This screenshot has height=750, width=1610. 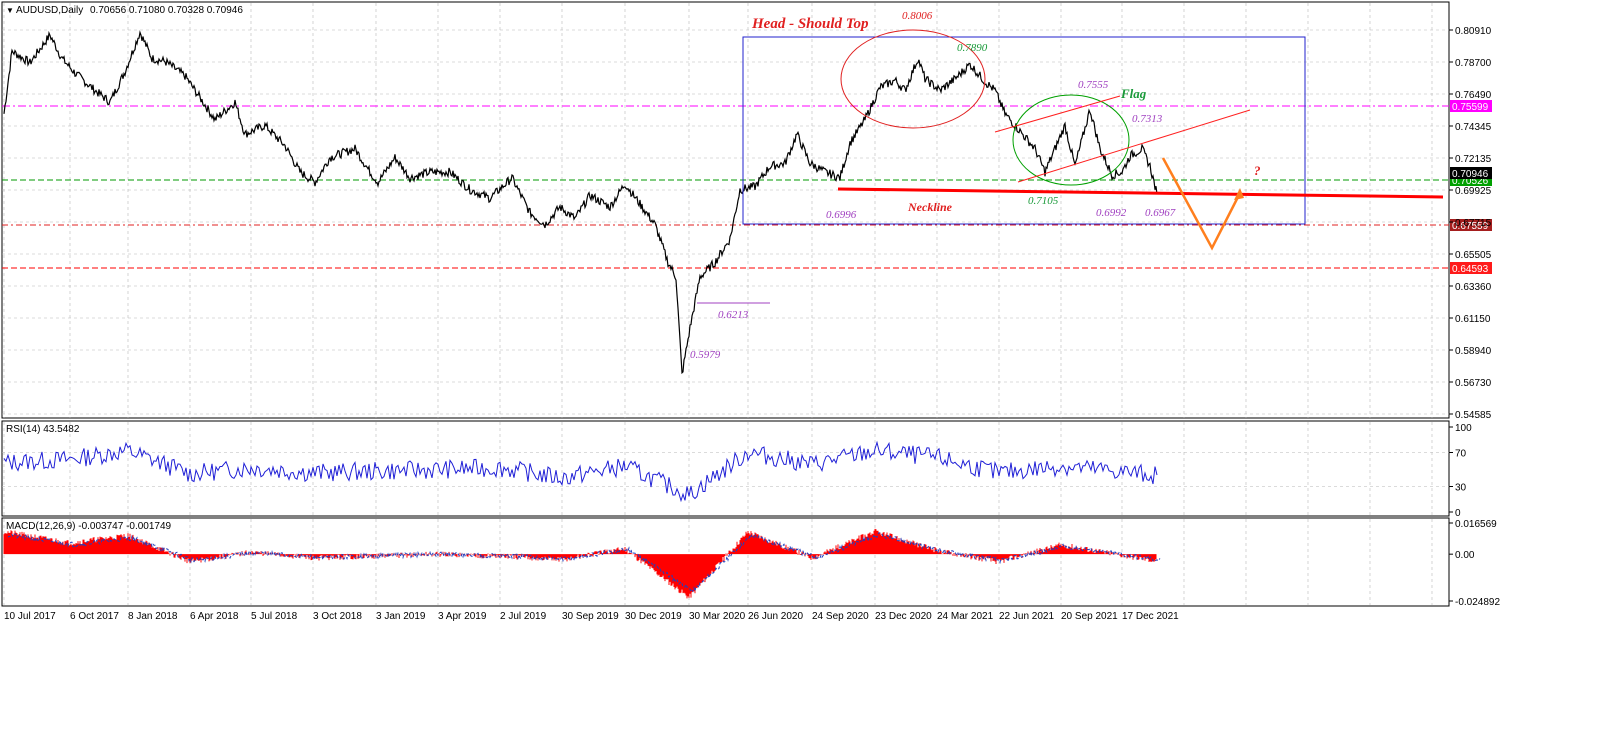 What do you see at coordinates (775, 616) in the screenshot?
I see `x-tick-label: 26 Jun 2020` at bounding box center [775, 616].